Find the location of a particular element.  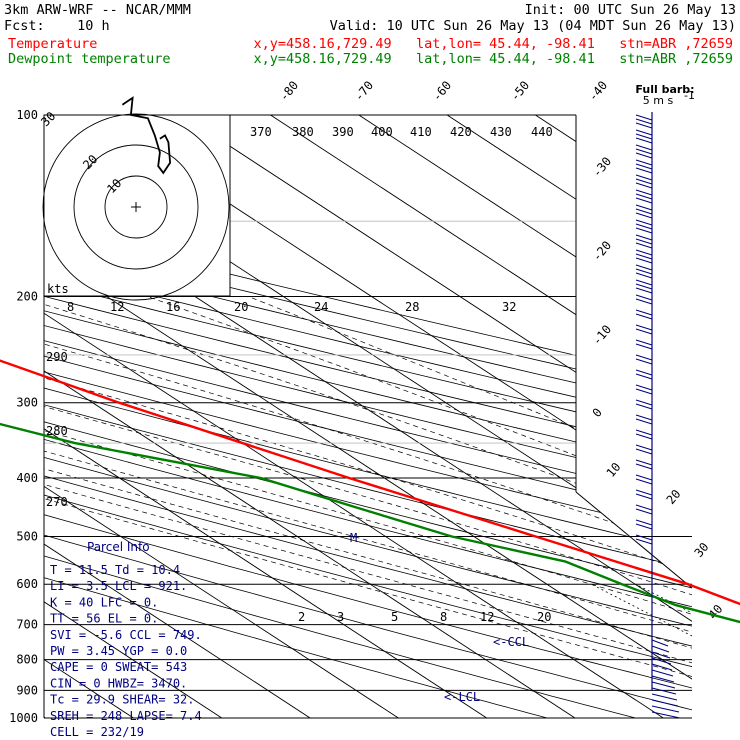

right-diagonal-edge is located at coordinates (634, 540).